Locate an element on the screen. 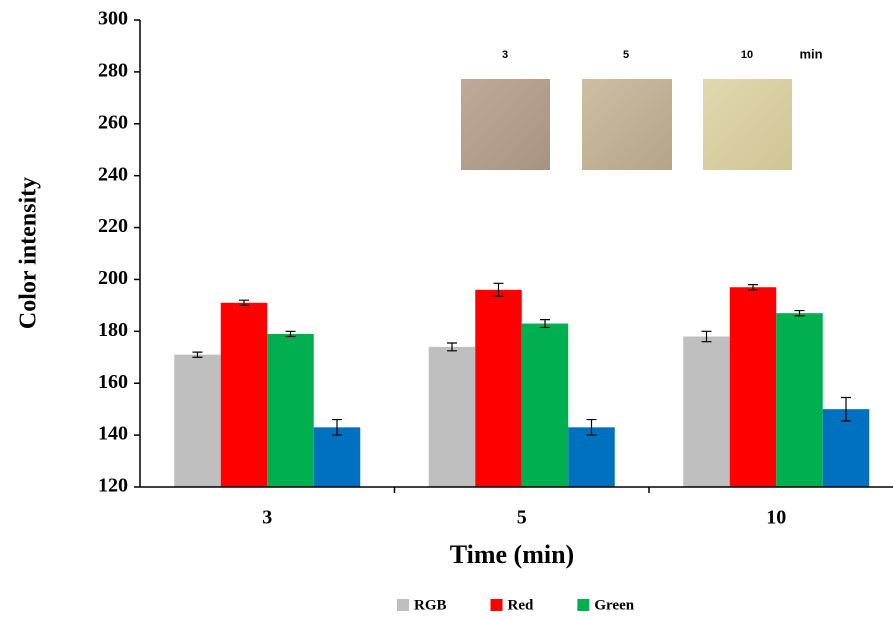 This screenshot has width=893, height=619. inset-label: 10 is located at coordinates (747, 55).